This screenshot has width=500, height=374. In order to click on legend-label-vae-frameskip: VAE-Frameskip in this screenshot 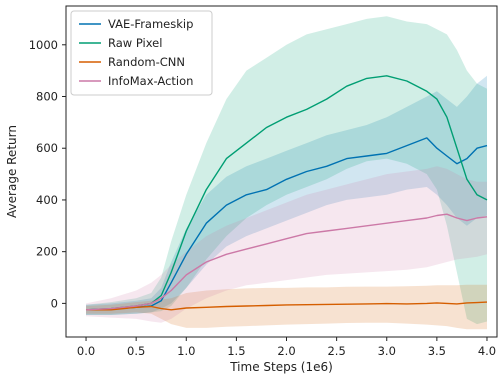, I will do `click(150, 24)`.